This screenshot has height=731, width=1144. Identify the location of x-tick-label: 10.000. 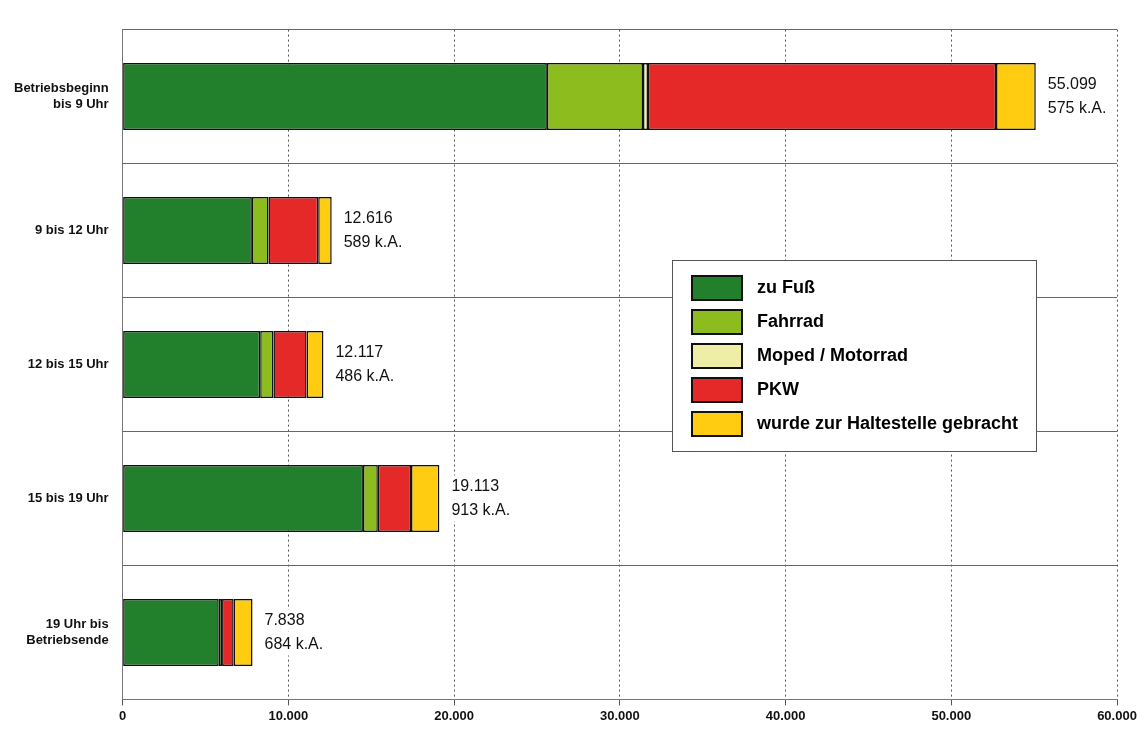
(288, 715).